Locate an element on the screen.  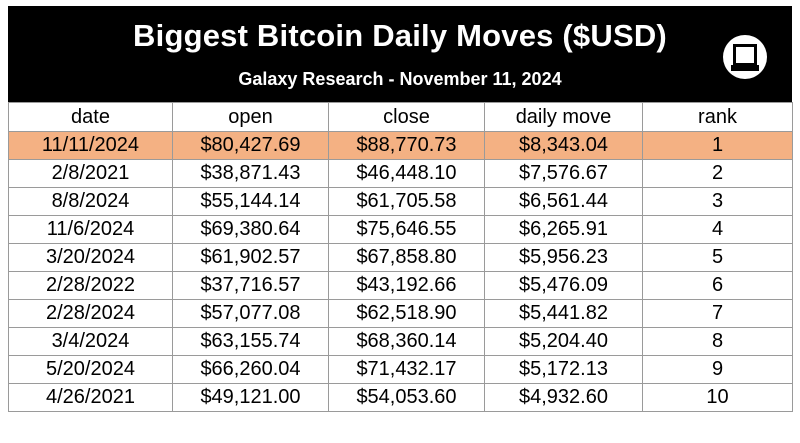
cell-date: 2/28/2022 is located at coordinates (90, 285).